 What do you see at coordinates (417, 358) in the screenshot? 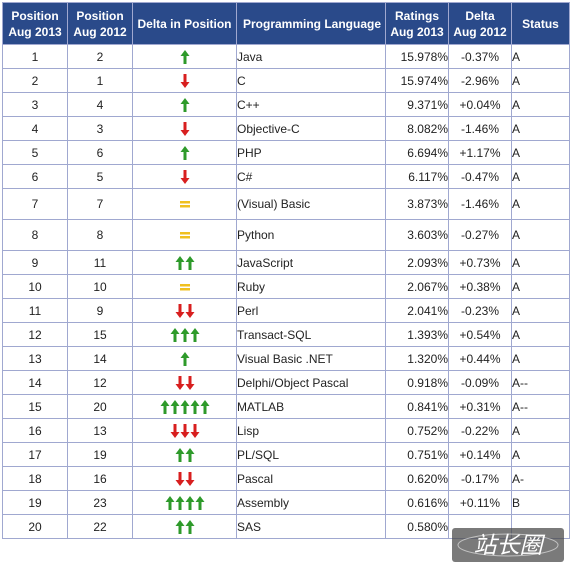
I see `ratings-cell: 1.320%` at bounding box center [417, 358].